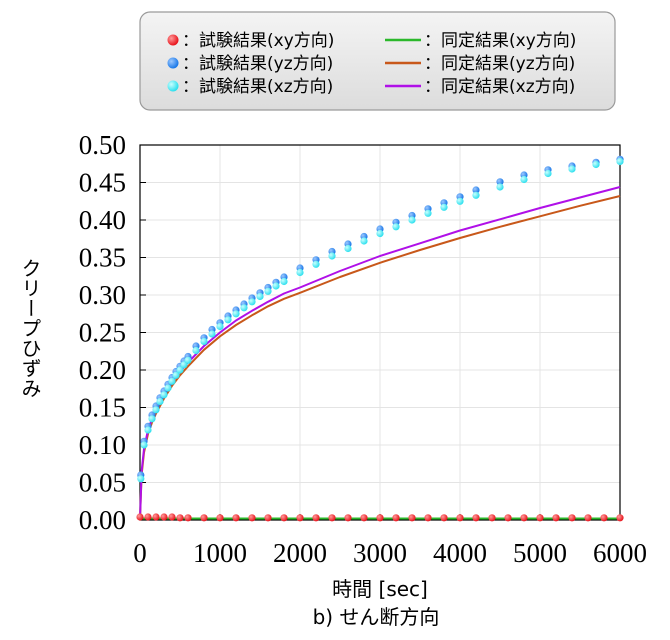 This screenshot has width=670, height=640. I want to click on y-tick-label: 0.05, so click(102, 483).